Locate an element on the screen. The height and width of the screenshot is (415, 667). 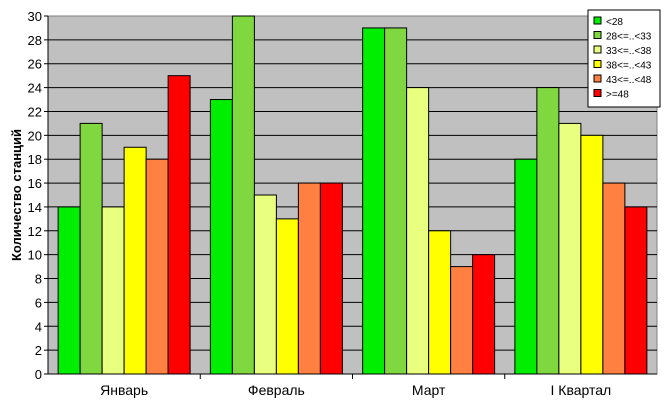
legend-label: 28<=..<33 is located at coordinates (629, 37).